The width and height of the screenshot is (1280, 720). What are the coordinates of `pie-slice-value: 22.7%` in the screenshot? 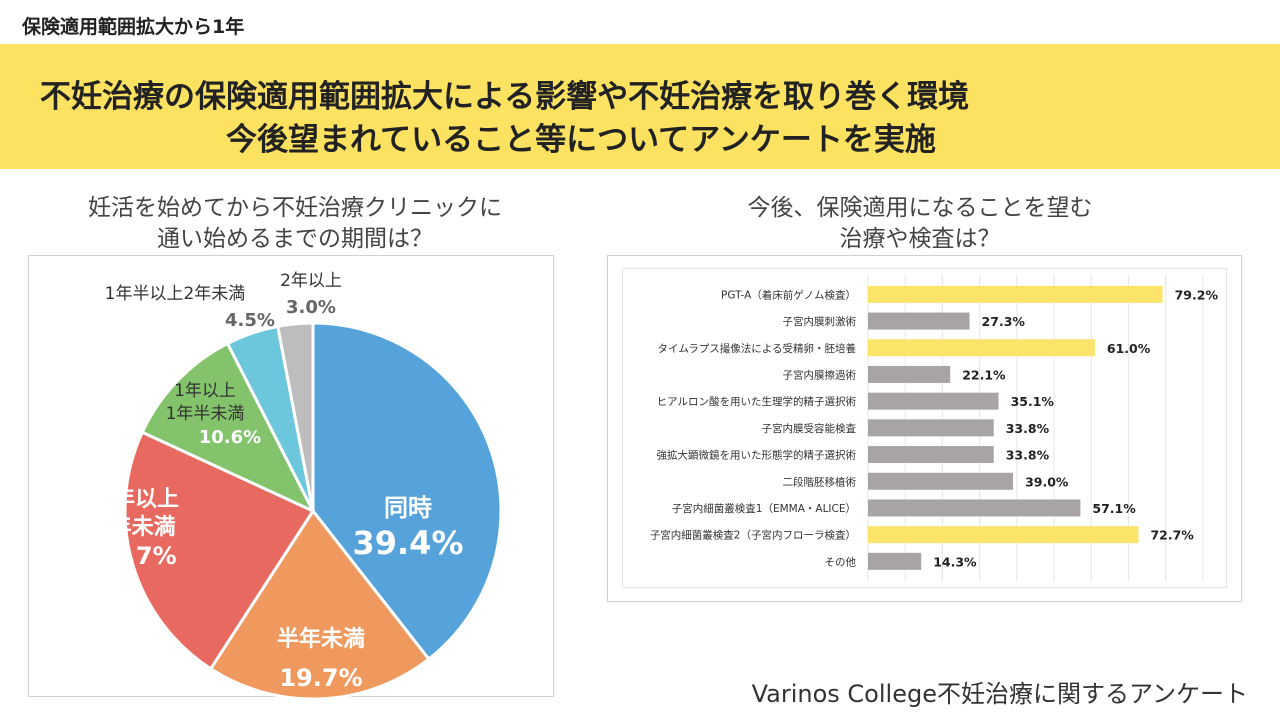 It's located at (134, 556).